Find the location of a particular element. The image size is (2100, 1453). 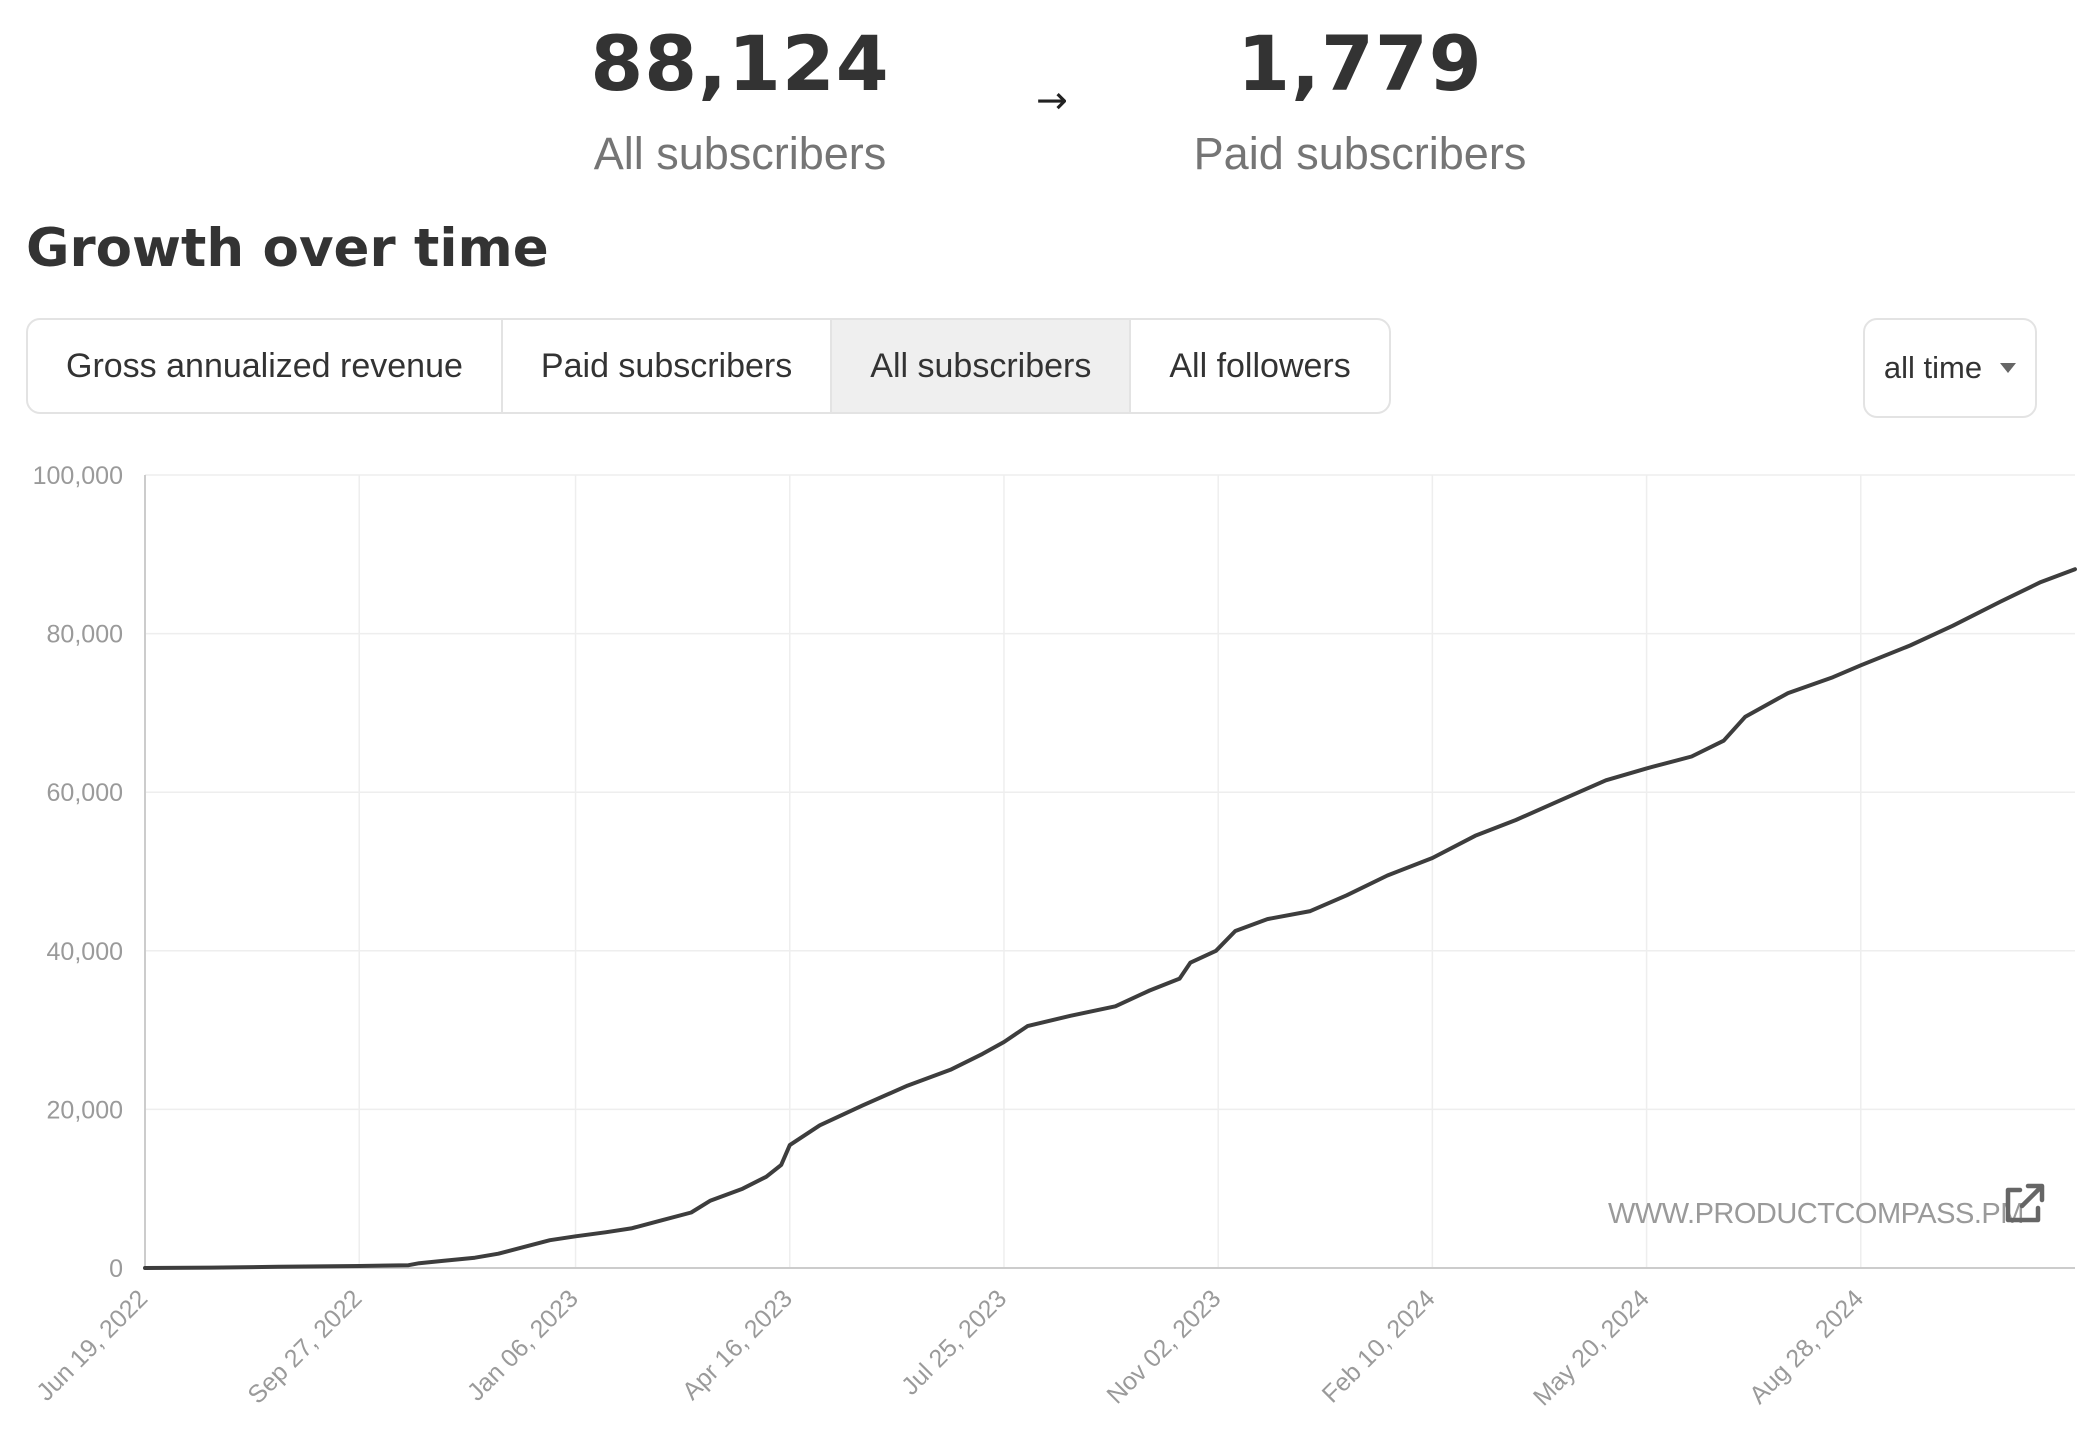

external-link-icon is located at coordinates (2024, 1204).